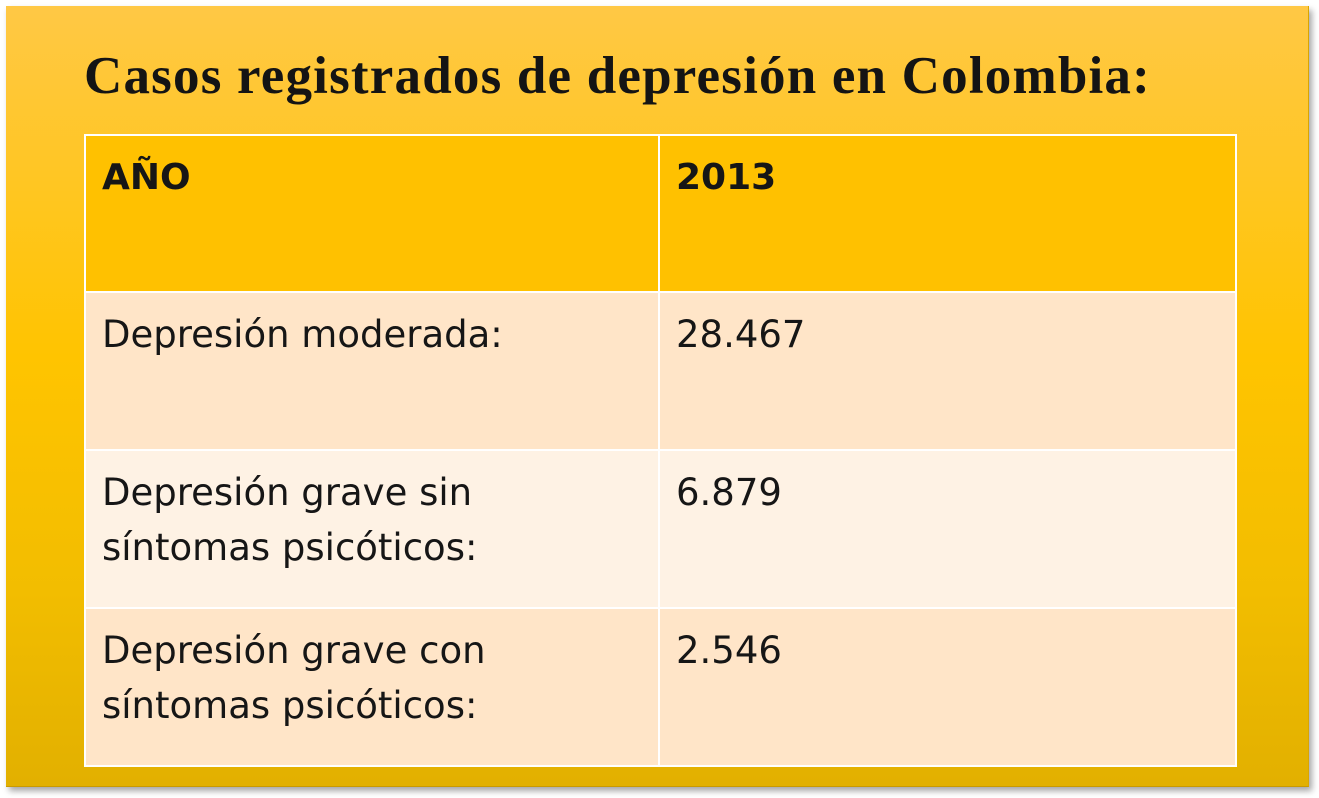 Image resolution: width=1319 pixels, height=798 pixels. I want to click on header-year-cell: 2013, so click(947, 213).